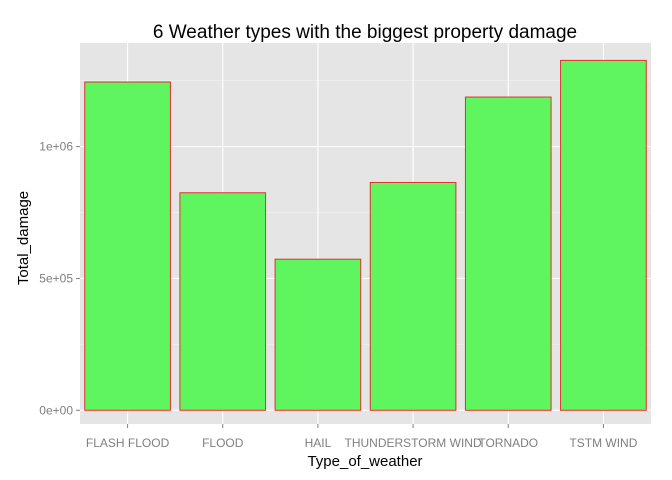 The width and height of the screenshot is (672, 480). What do you see at coordinates (364, 461) in the screenshot?
I see `x-axis-title: Type_of_weather` at bounding box center [364, 461].